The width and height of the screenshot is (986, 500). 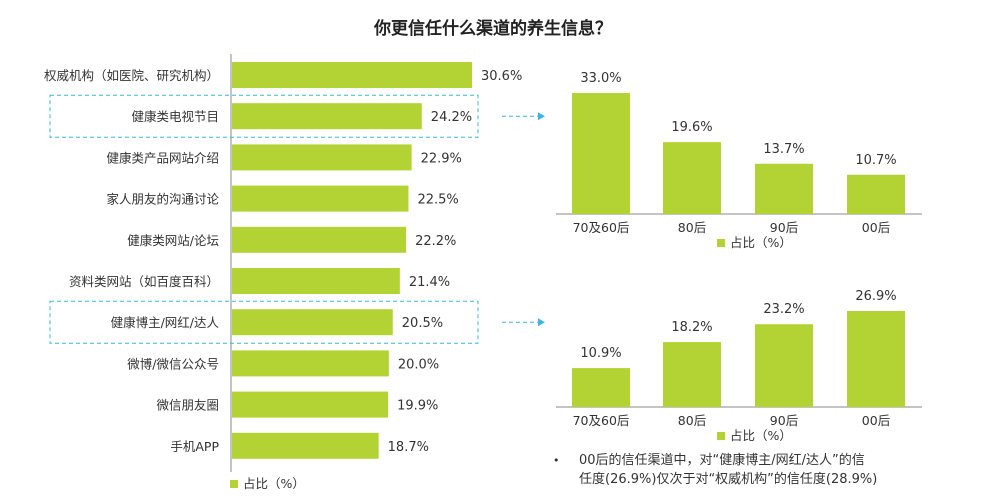 What do you see at coordinates (721, 436) in the screenshot?
I see `bottom-right-legend-swatch` at bounding box center [721, 436].